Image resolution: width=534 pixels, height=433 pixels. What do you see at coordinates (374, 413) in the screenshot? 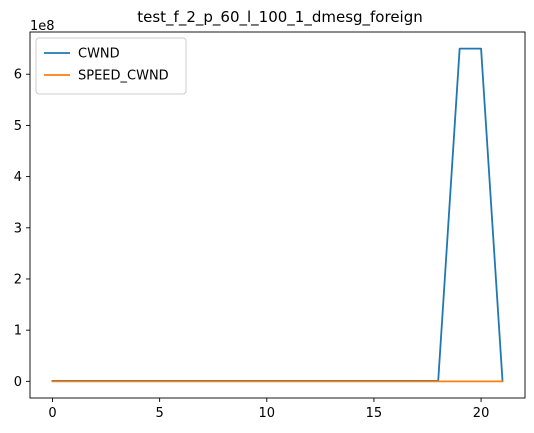
I see `x-tick-label: 15` at bounding box center [374, 413].